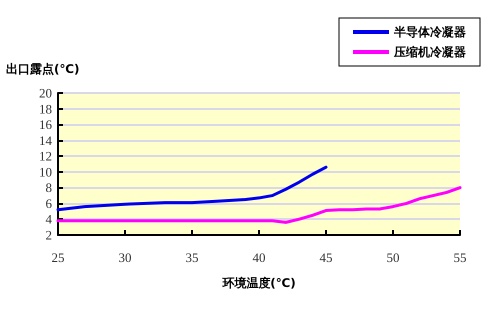 Image resolution: width=500 pixels, height=321 pixels. I want to click on x-tick-label: 25, so click(58, 257).